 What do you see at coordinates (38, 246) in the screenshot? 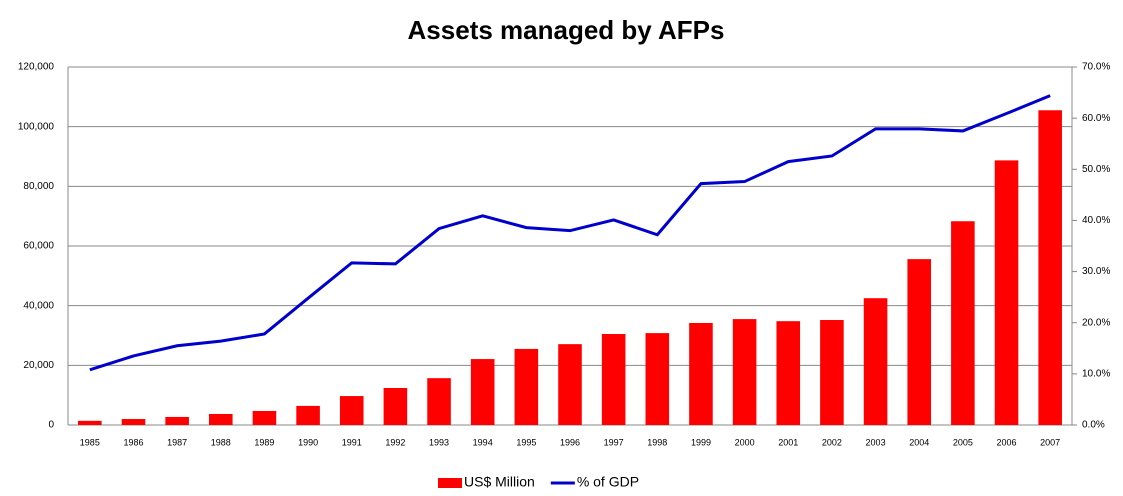
I see `y-tick-label: 60,000` at bounding box center [38, 246].